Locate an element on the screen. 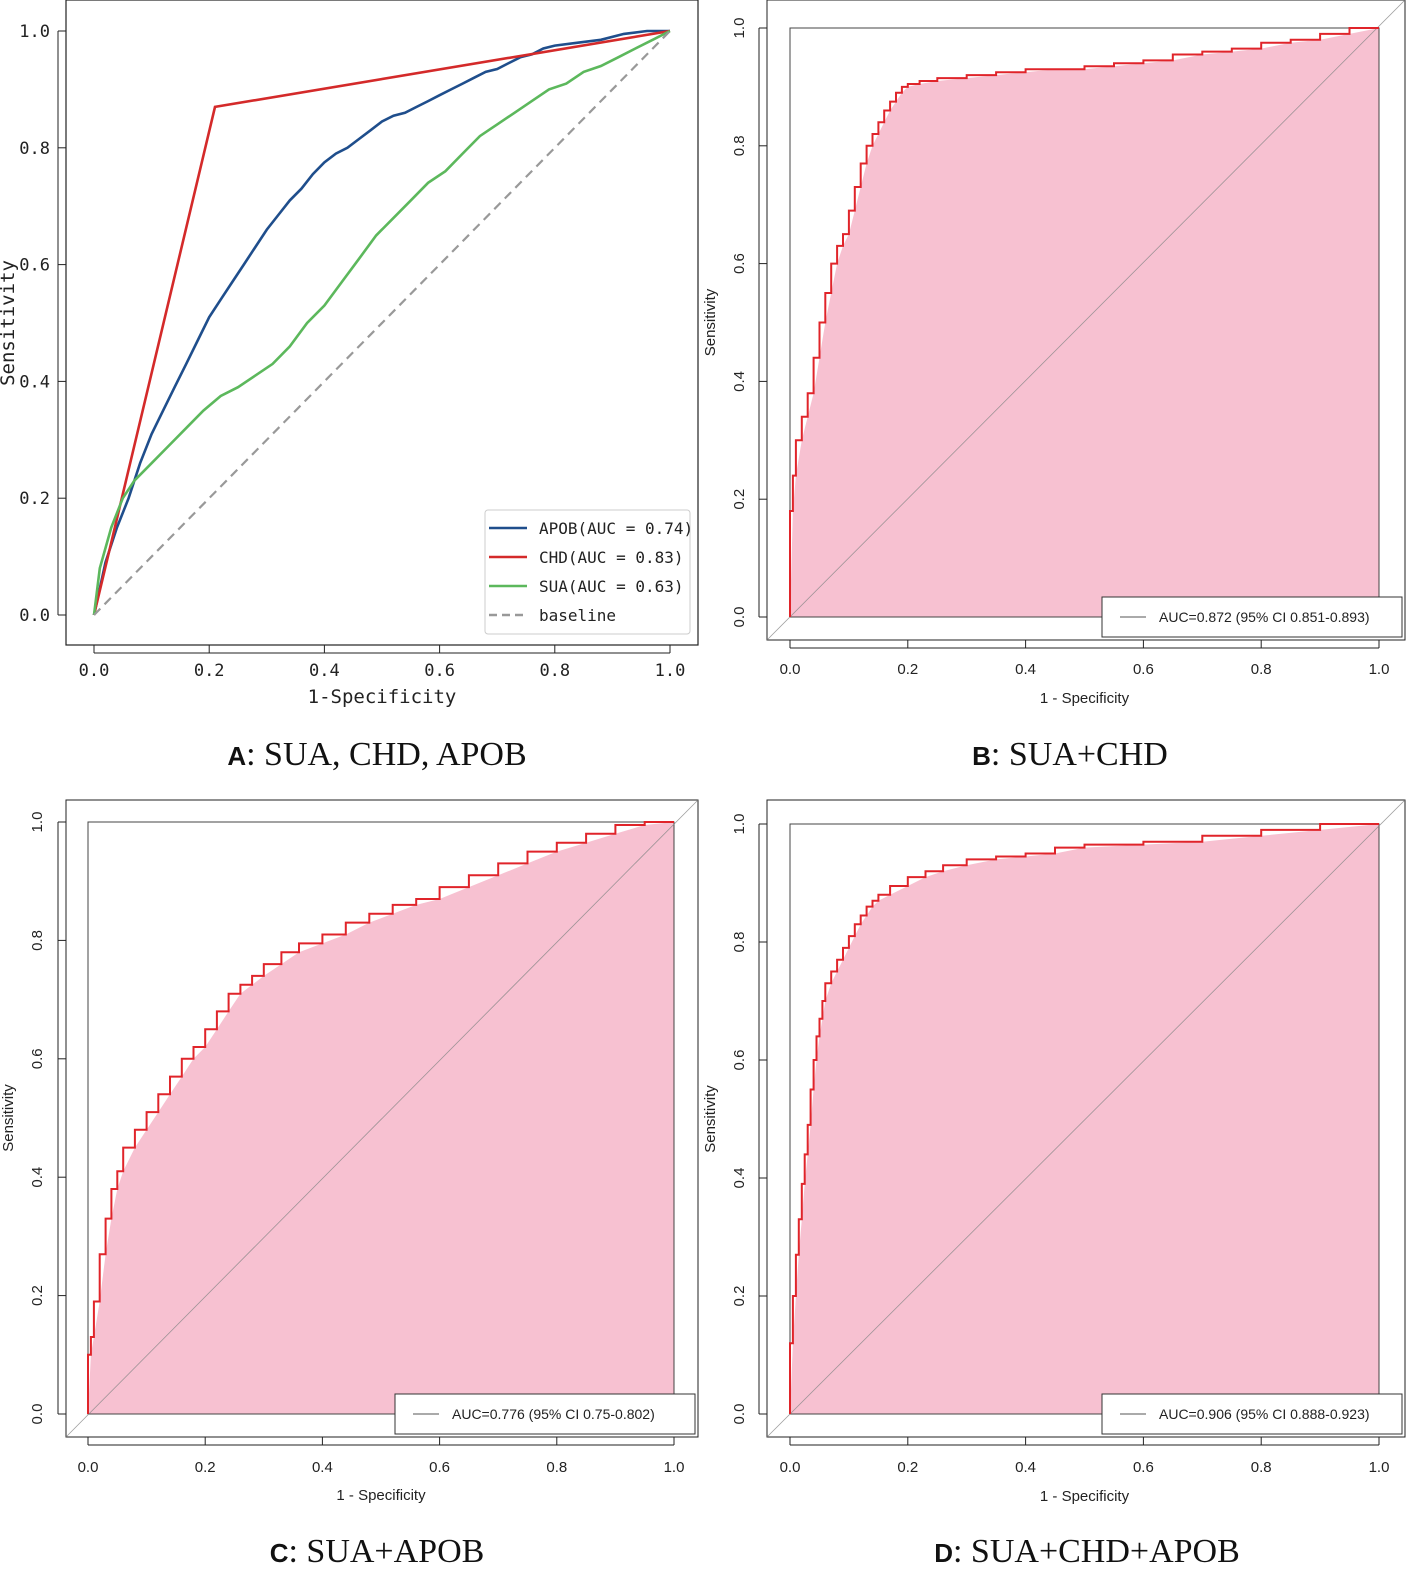 The height and width of the screenshot is (1582, 1417). panel-caption-letter: D is located at coordinates (943, 1553).